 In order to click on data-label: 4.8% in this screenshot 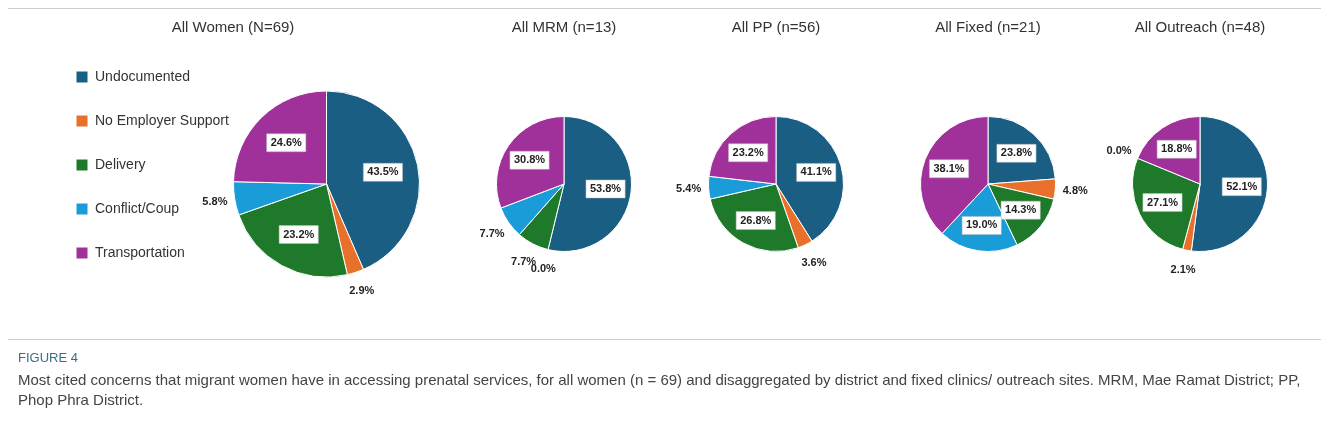, I will do `click(1075, 189)`.